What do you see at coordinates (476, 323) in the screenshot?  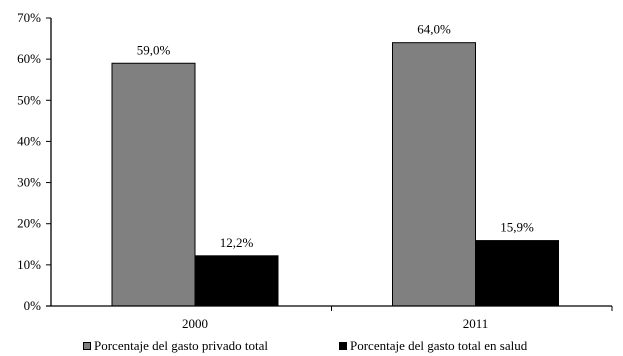 I see `x-tick-label: 2011` at bounding box center [476, 323].